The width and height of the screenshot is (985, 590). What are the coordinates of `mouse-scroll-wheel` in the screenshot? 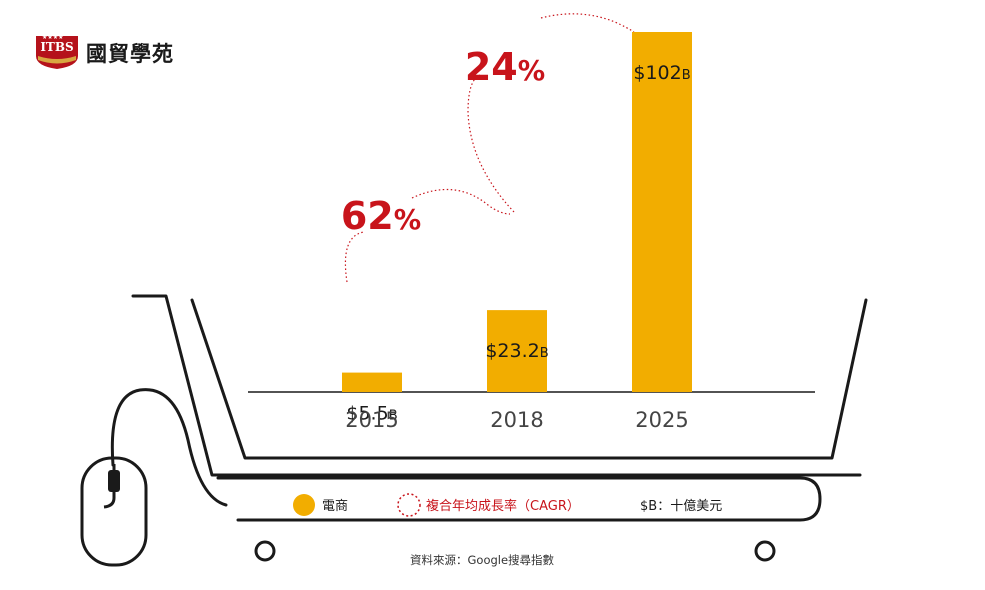 It's located at (114, 481).